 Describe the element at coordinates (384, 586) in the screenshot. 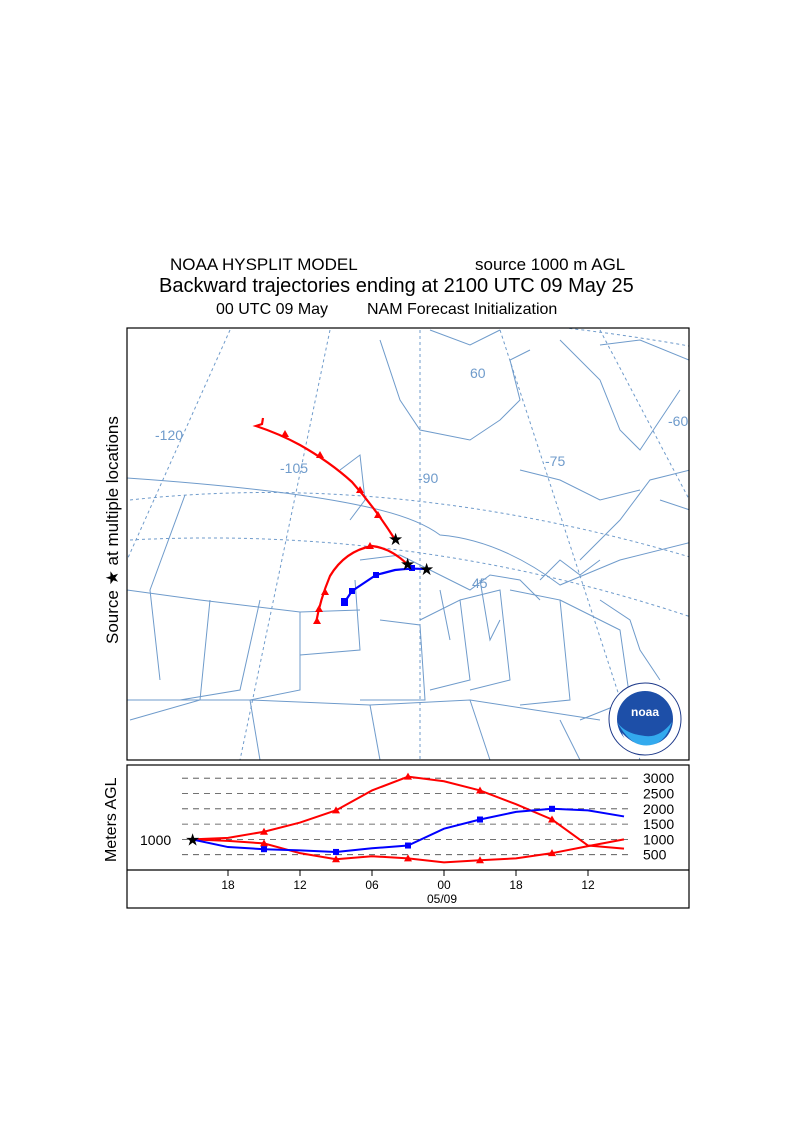

I see `map-trajectory-blue` at that location.